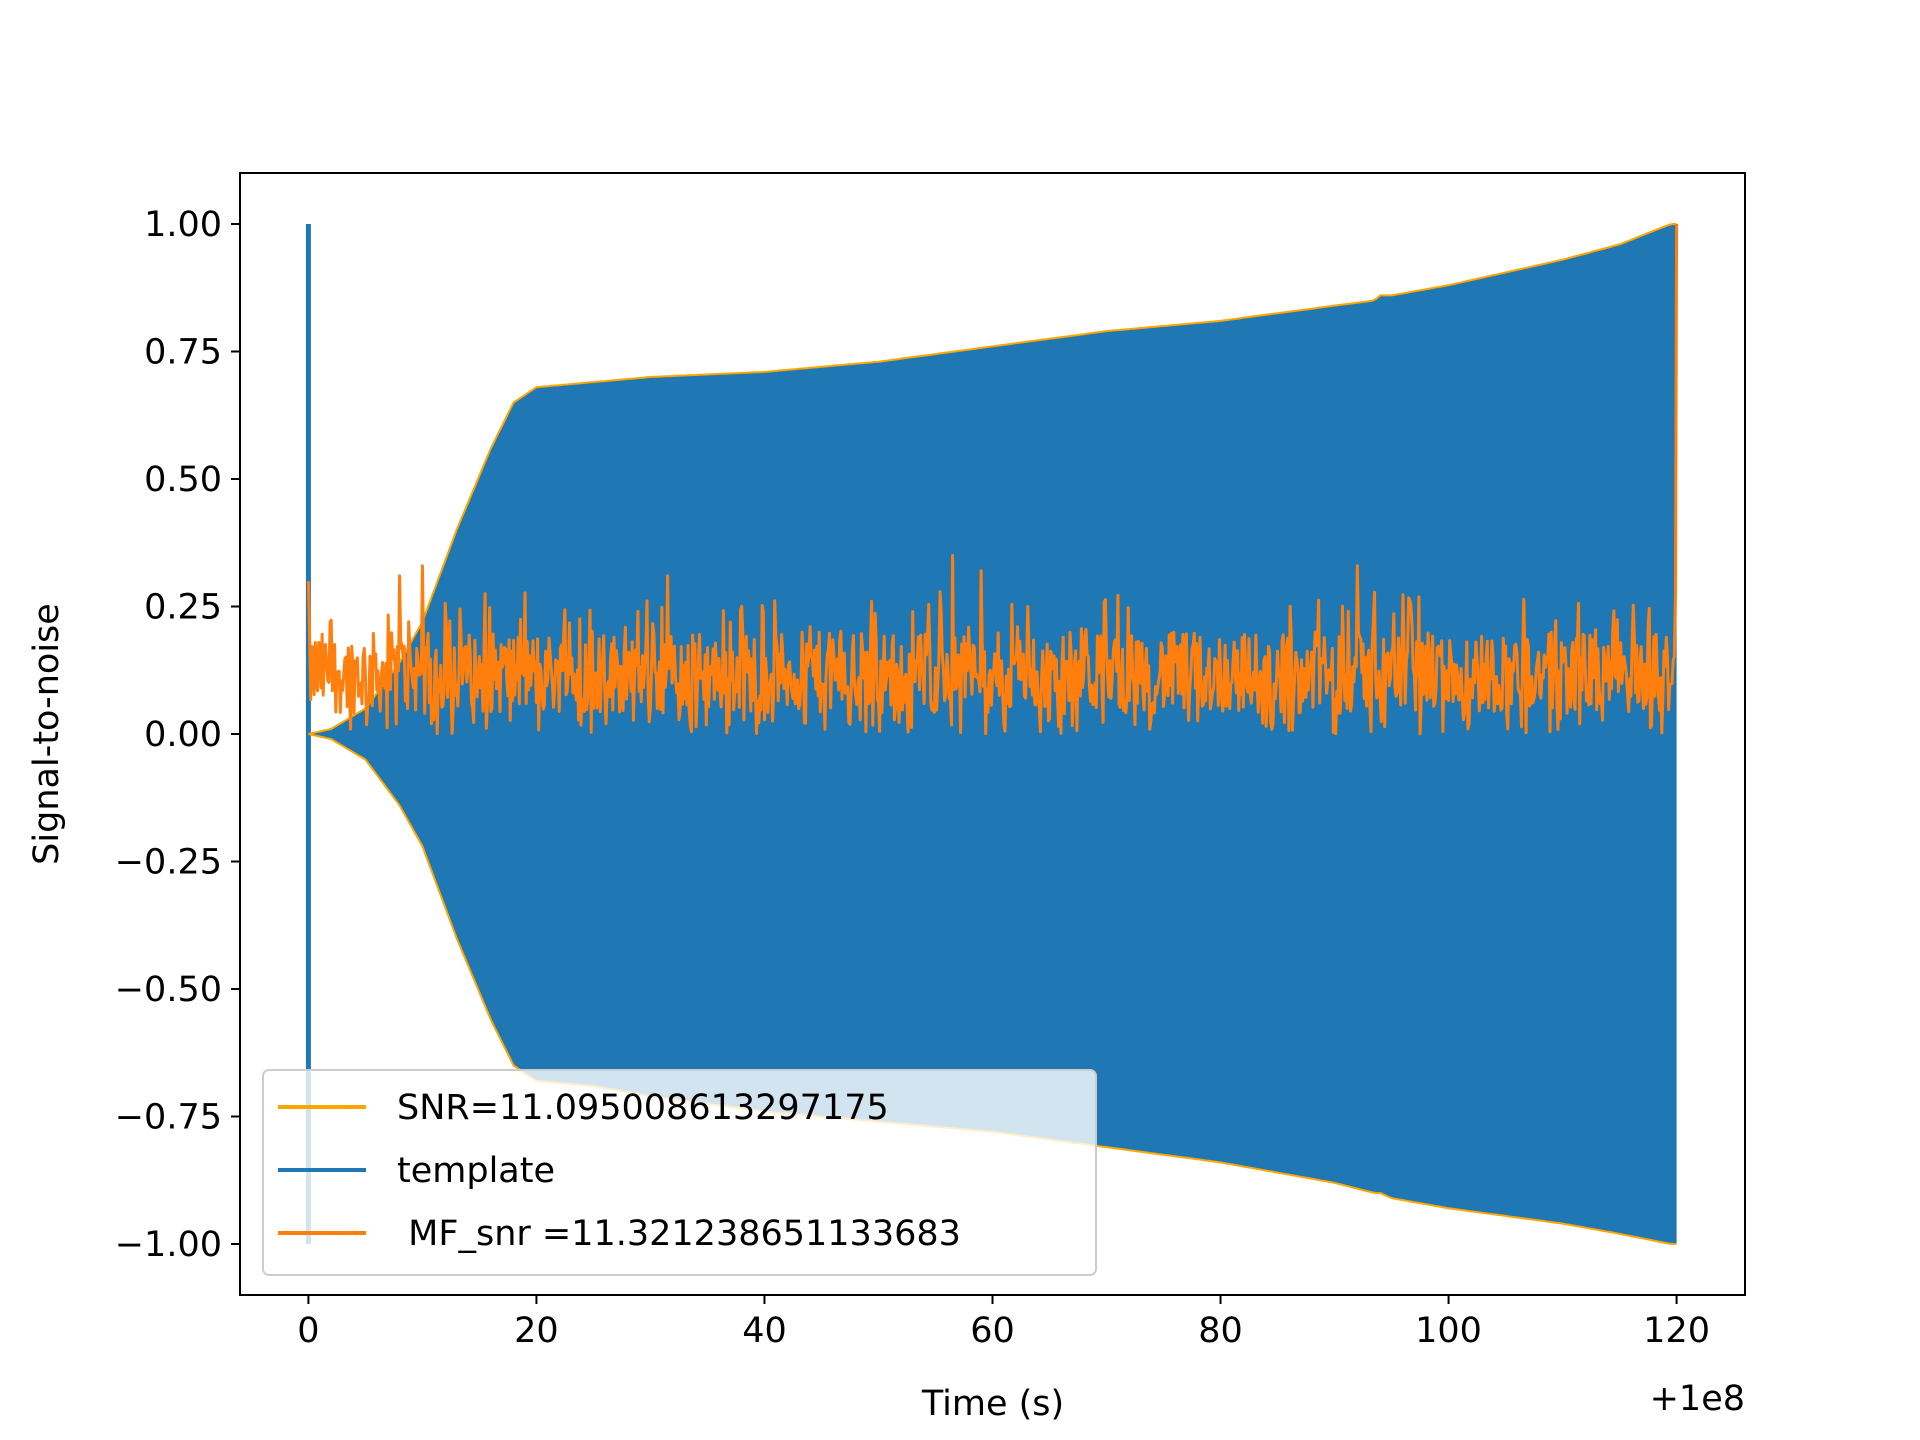  What do you see at coordinates (183, 225) in the screenshot?
I see `y-tick-label: 1.00` at bounding box center [183, 225].